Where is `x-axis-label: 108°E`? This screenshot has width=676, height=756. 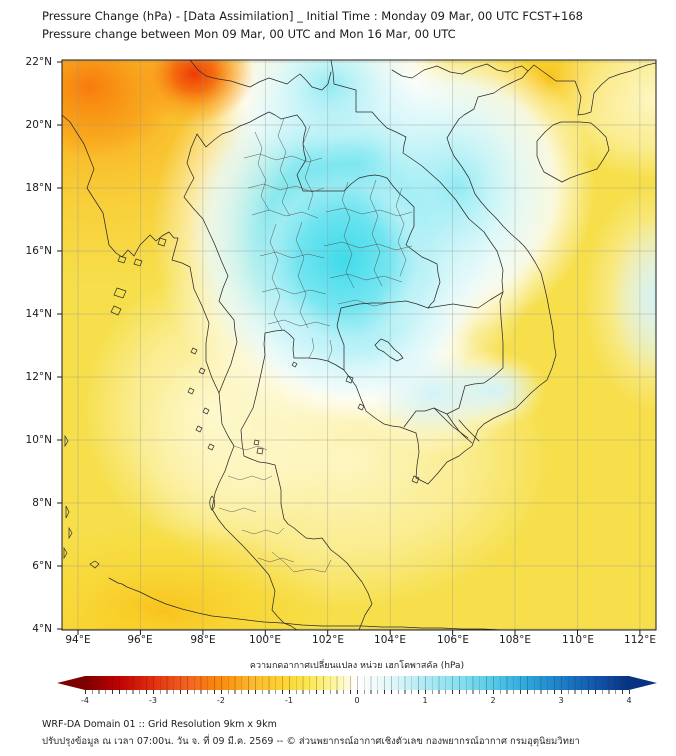 x-axis-label: 108°E is located at coordinates (515, 640).